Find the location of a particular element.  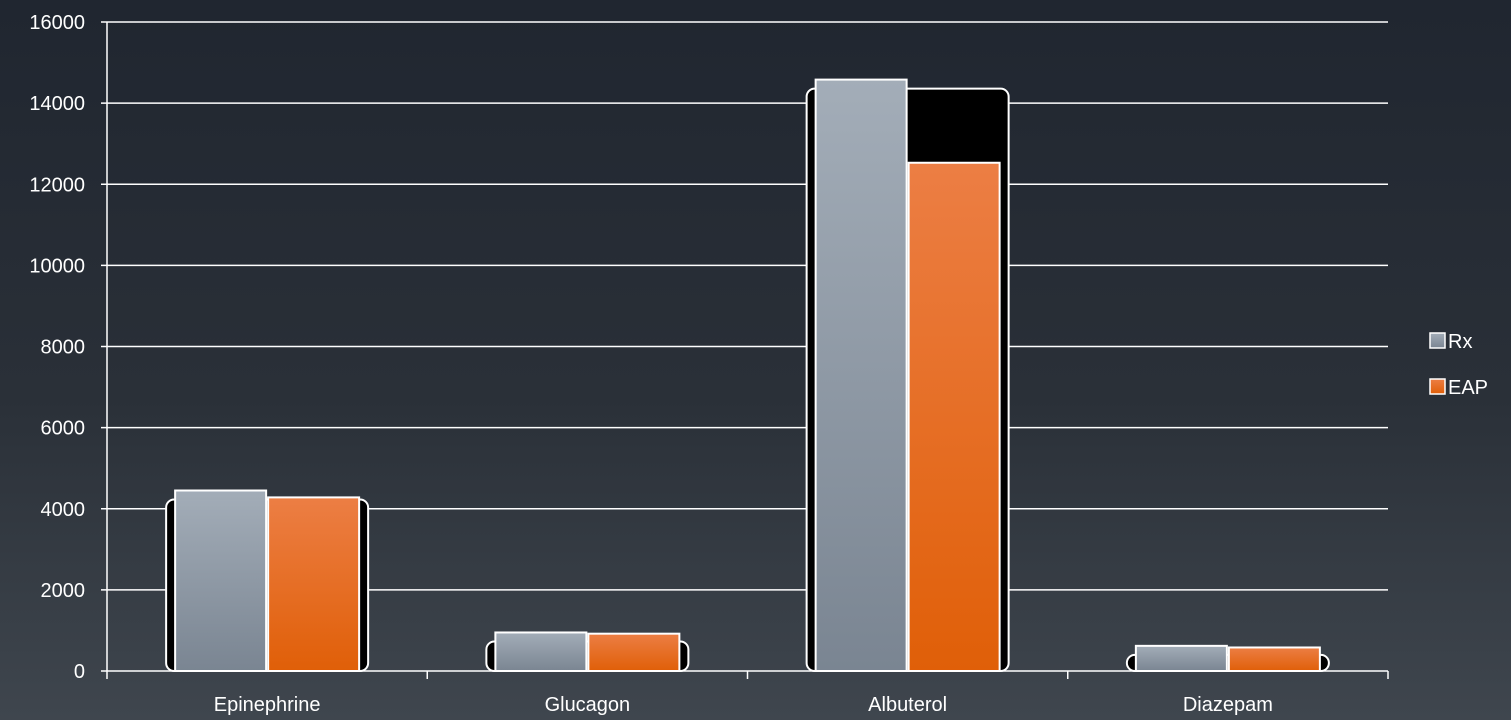

x-category-label: Albuterol is located at coordinates (907, 705).